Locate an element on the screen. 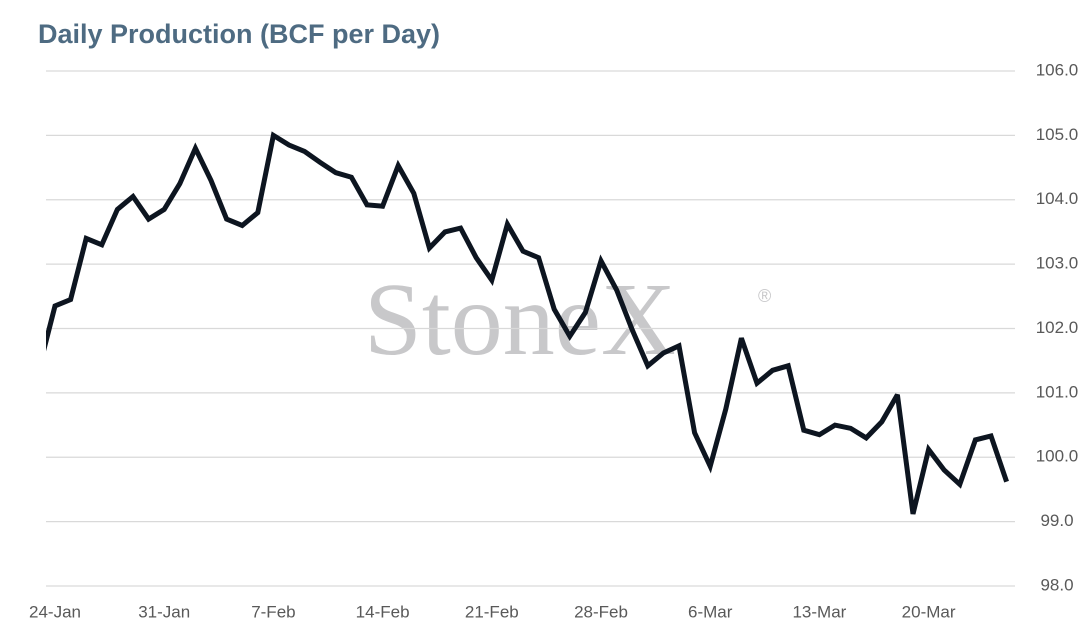  x-tick-label: 31-Jan is located at coordinates (164, 611).